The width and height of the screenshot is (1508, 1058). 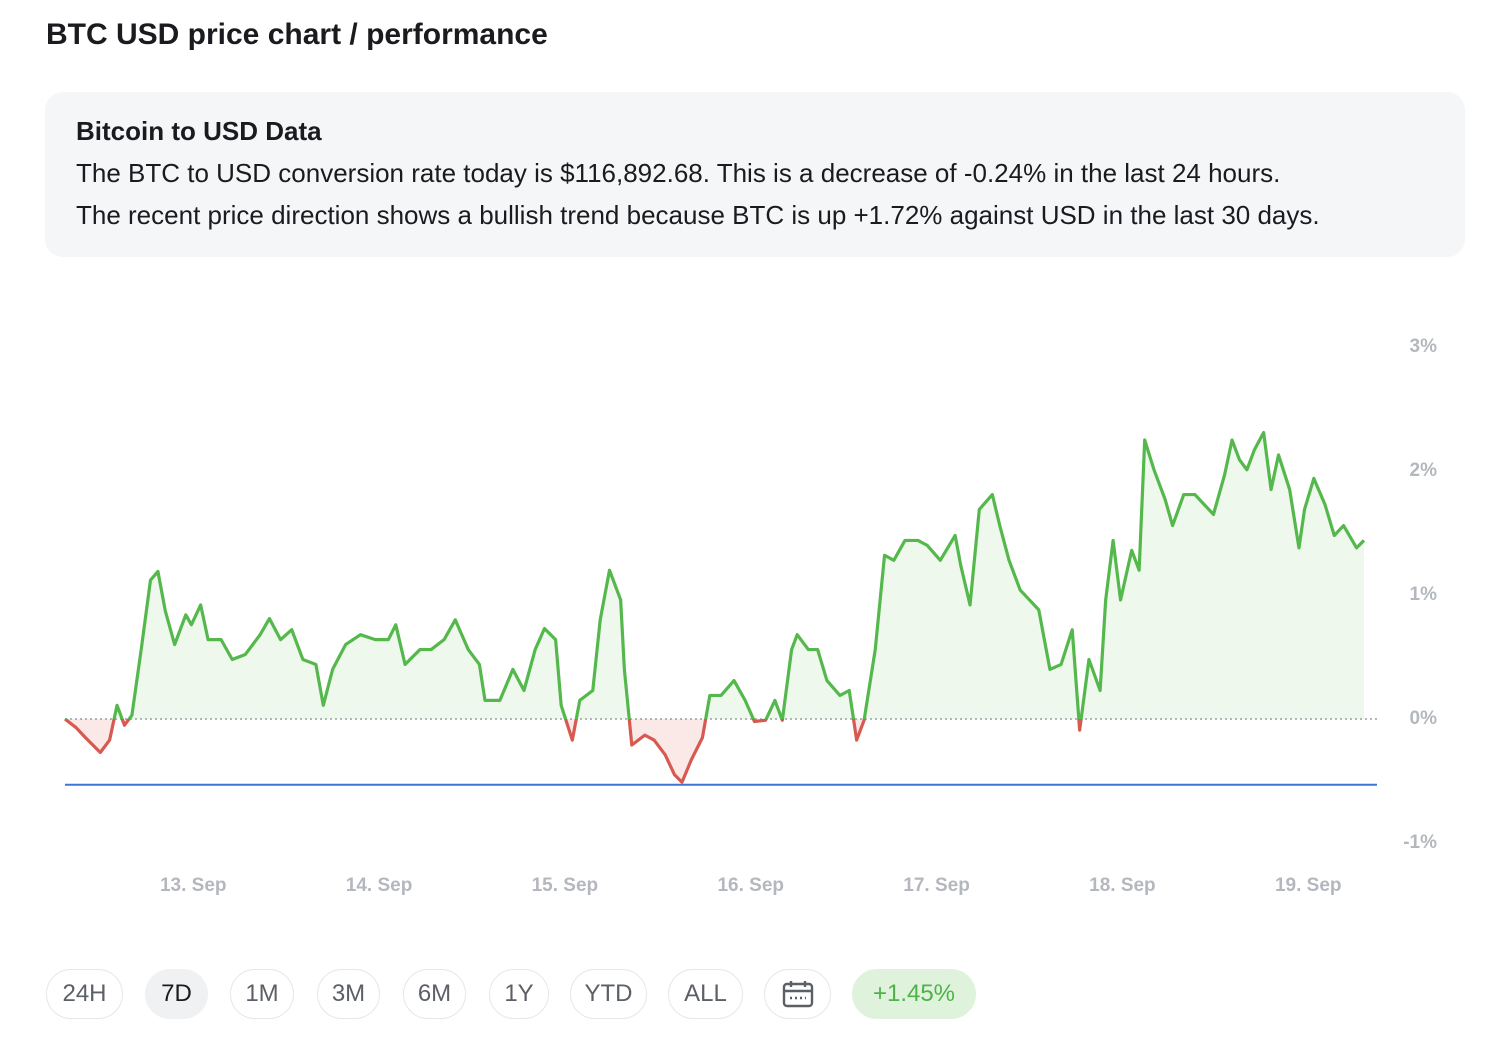 I want to click on range-button: 7D, so click(x=176, y=994).